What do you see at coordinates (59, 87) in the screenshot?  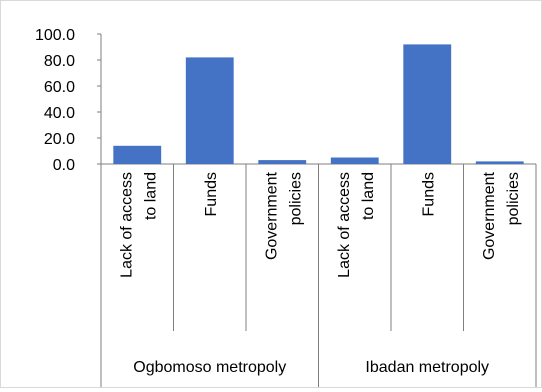 I see `y-tick-label: 60.0` at bounding box center [59, 87].